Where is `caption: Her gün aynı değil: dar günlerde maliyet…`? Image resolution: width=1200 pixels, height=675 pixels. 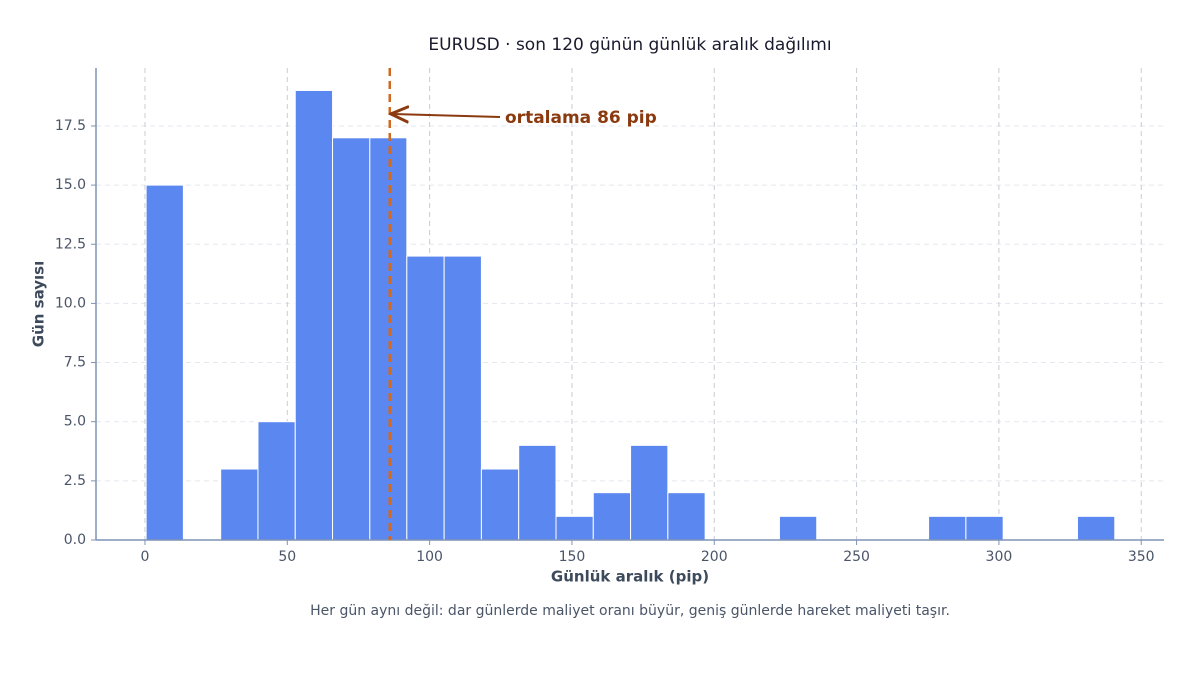 caption: Her gün aynı değil: dar günlerde maliyet… is located at coordinates (630, 611).